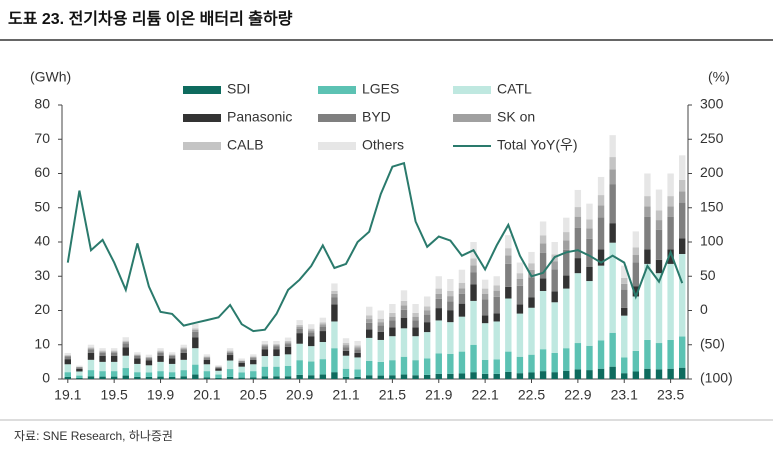 This screenshot has width=773, height=458. What do you see at coordinates (345, 395) in the screenshot?
I see `x-tick-label: 21.1` at bounding box center [345, 395].